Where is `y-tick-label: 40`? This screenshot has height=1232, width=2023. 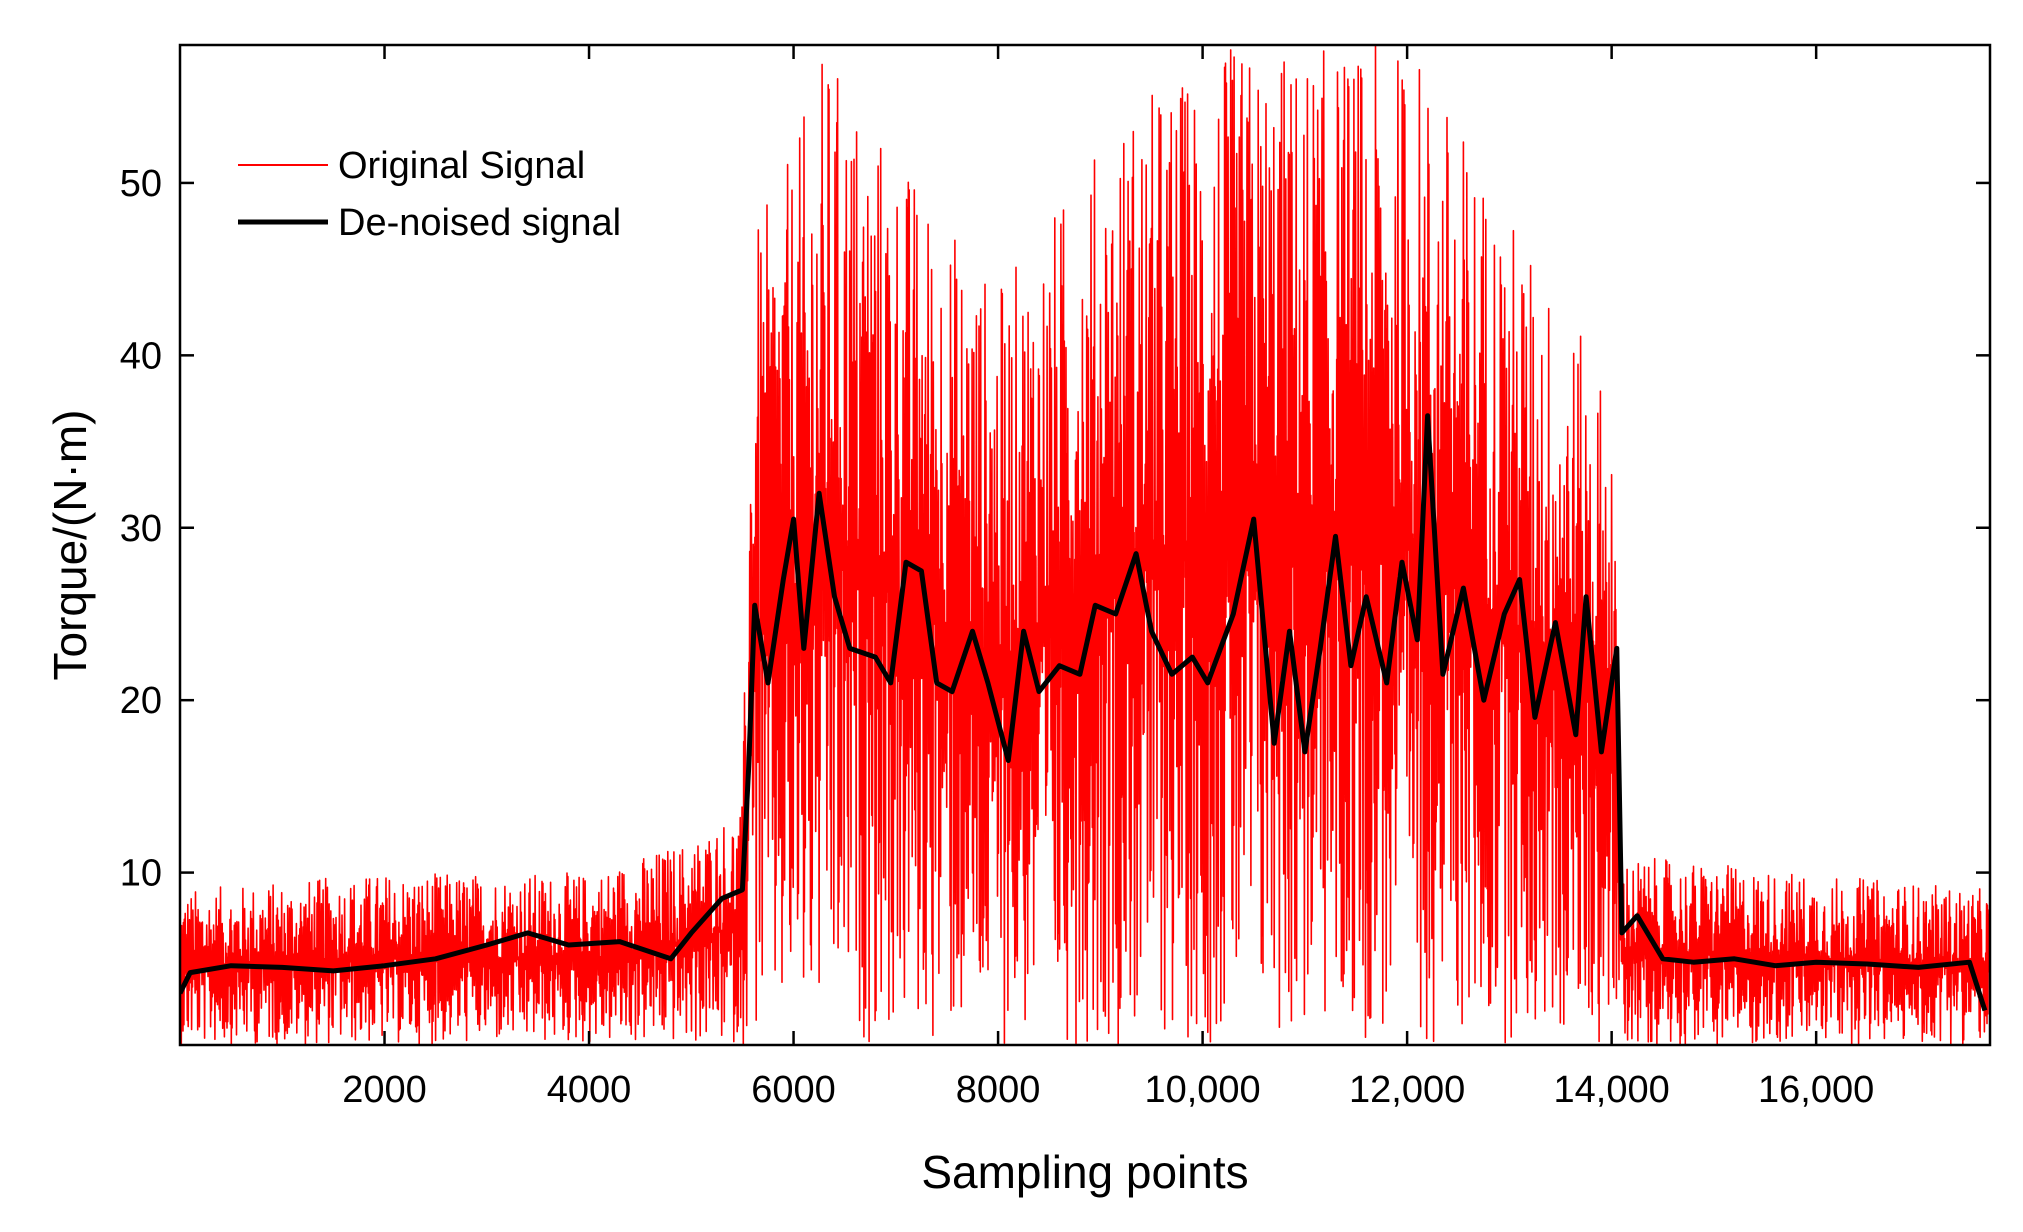 y-tick-label: 40 is located at coordinates (141, 356).